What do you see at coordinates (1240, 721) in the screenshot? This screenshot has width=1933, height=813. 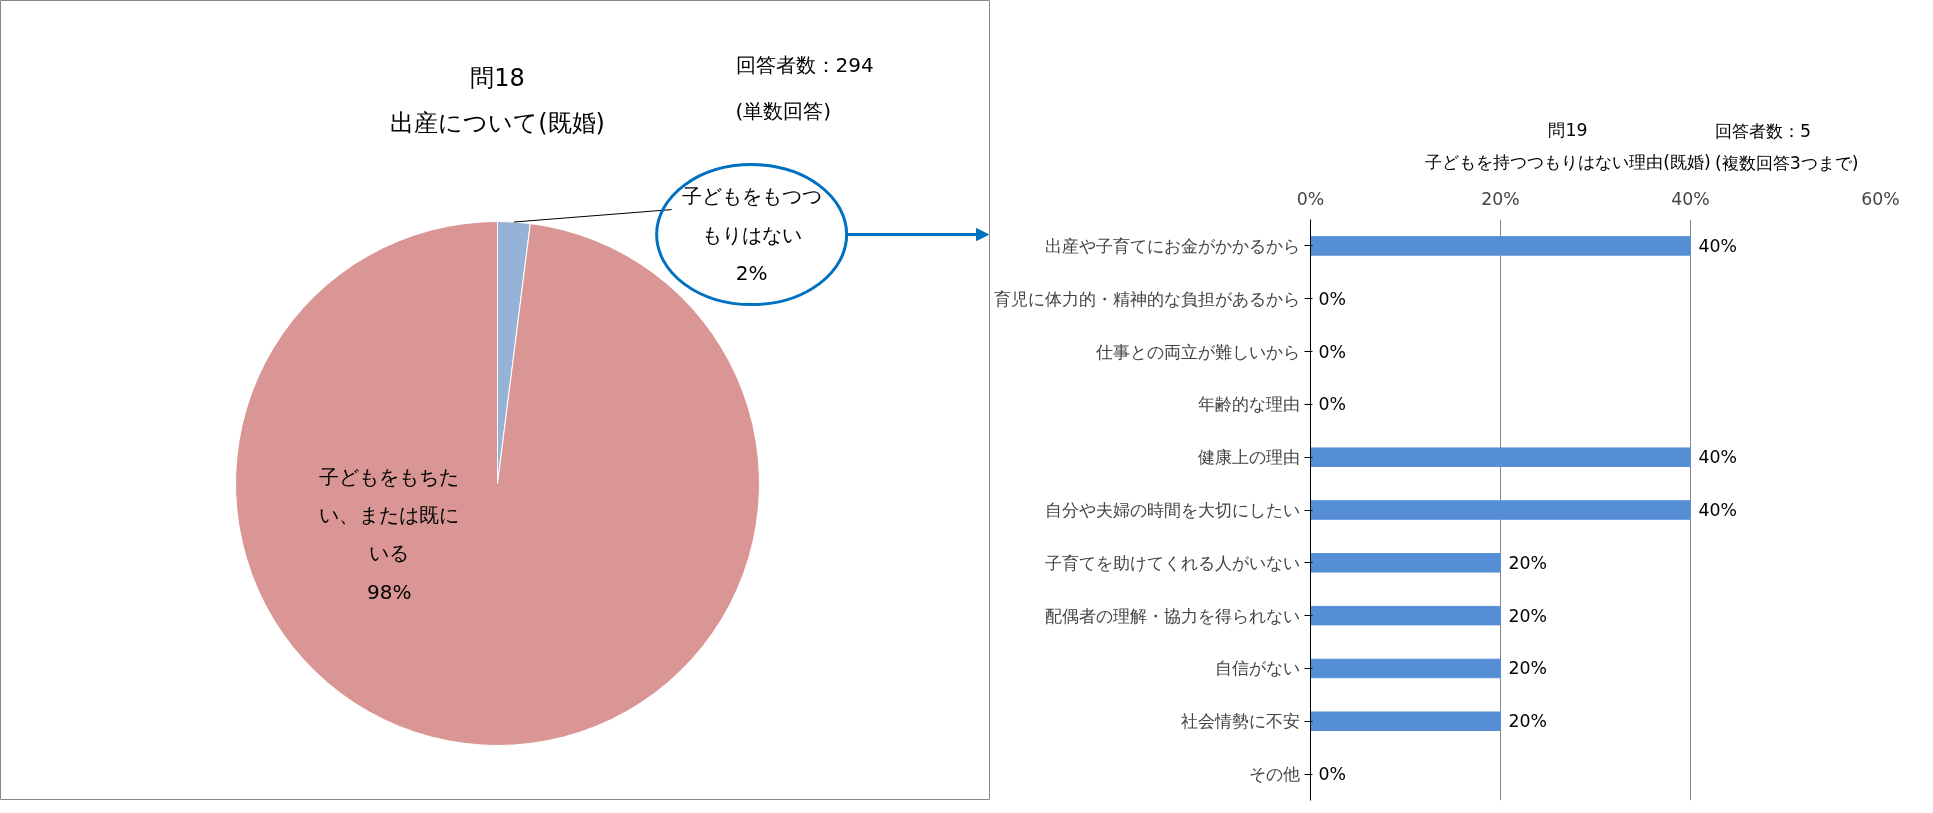 I see `y-tick-label: 社会情勢に不安` at bounding box center [1240, 721].